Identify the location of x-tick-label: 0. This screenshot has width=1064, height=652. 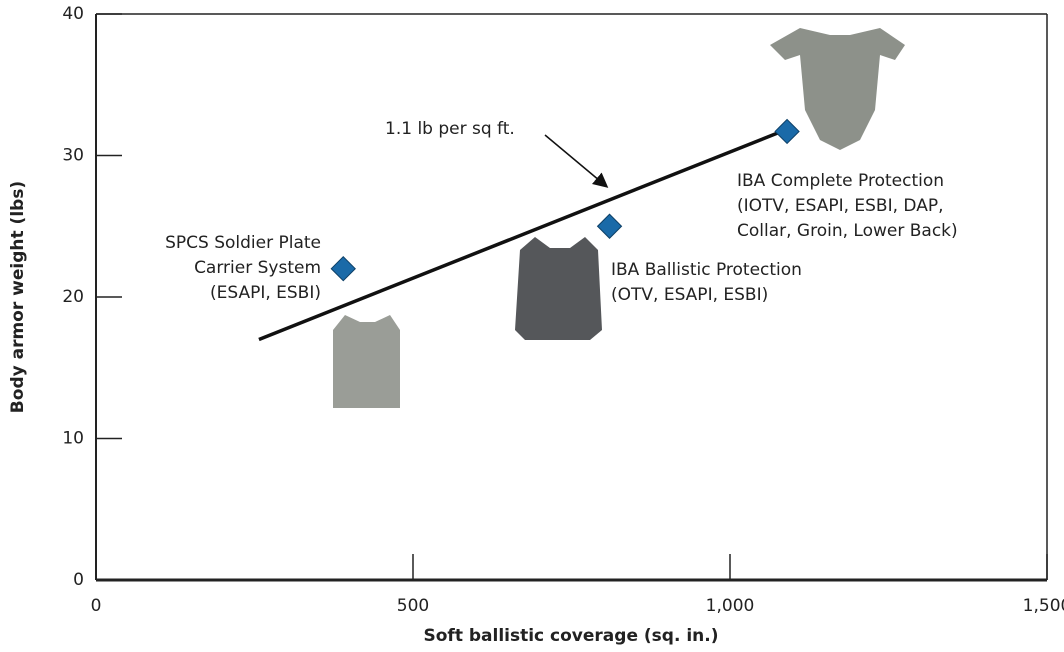
(96, 606).